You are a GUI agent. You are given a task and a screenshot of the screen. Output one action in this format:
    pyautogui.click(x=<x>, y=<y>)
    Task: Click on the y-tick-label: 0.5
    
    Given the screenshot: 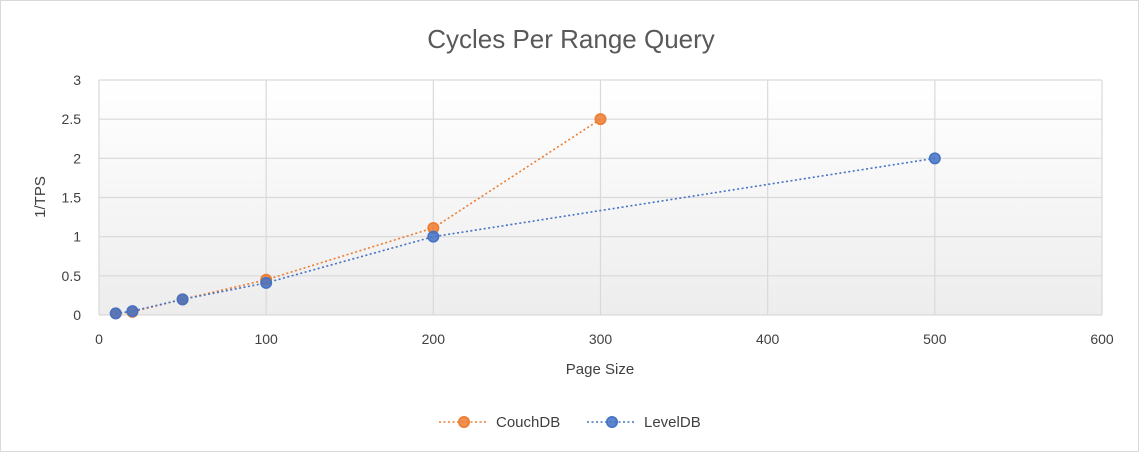 What is the action you would take?
    pyautogui.click(x=72, y=276)
    